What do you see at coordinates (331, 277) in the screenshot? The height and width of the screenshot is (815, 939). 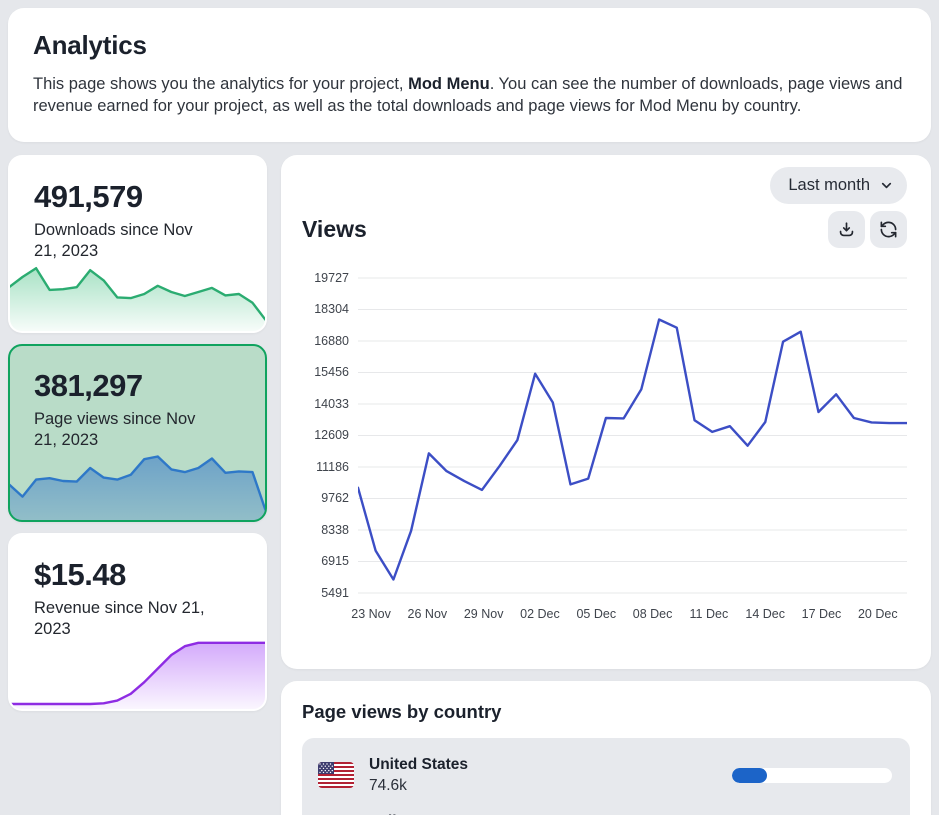 I see `y-axis-label: 19727` at bounding box center [331, 277].